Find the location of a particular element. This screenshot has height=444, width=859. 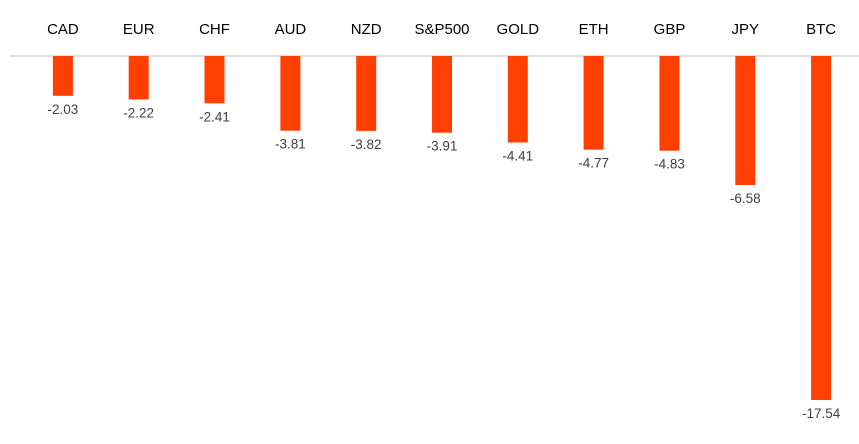

category-labels: CAD EUR CHF AUD NZD S&P500 GOLD ETH GBP JPY BTC is located at coordinates (441, 29).